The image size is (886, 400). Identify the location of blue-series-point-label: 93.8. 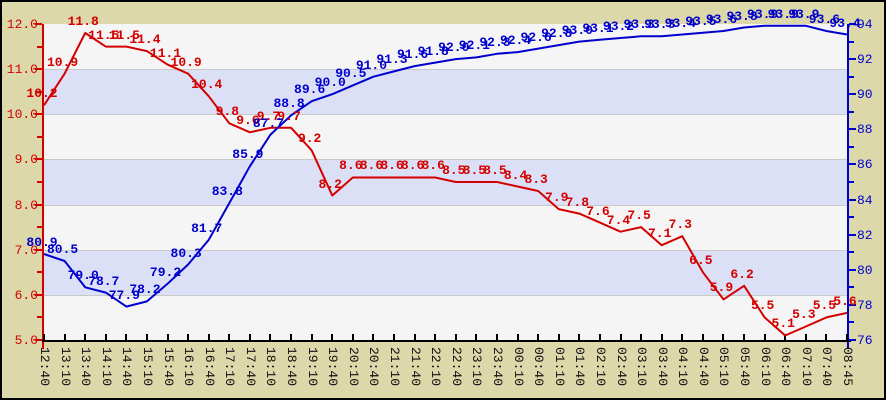
(742, 16).